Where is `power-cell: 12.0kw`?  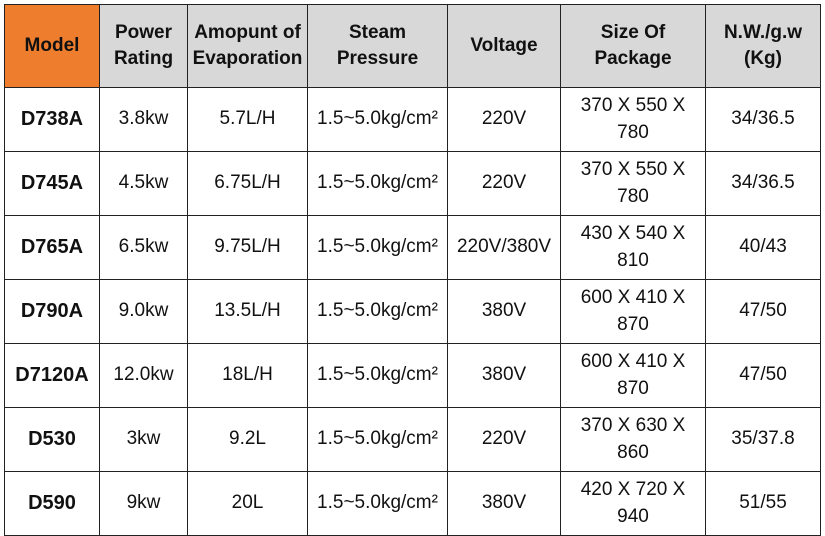 power-cell: 12.0kw is located at coordinates (143, 375).